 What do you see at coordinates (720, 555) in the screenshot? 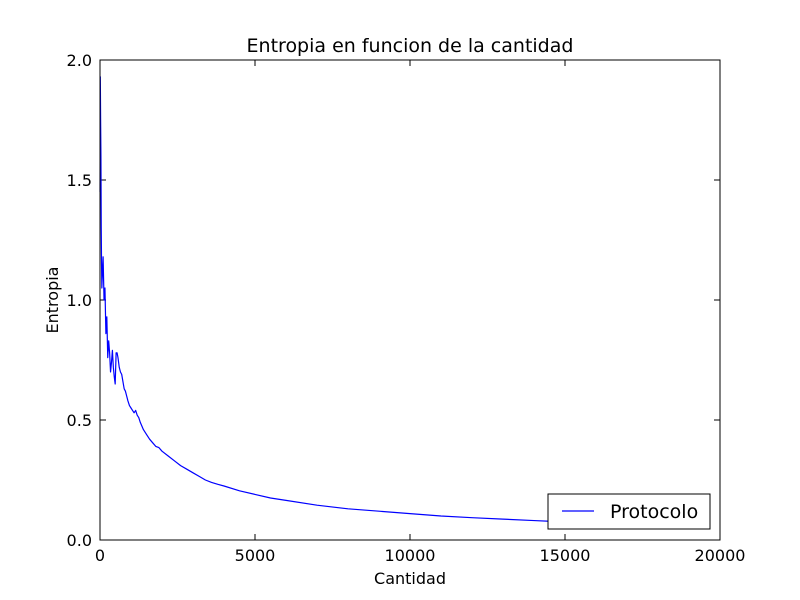
I see `x-tick-label: 20000` at bounding box center [720, 555].